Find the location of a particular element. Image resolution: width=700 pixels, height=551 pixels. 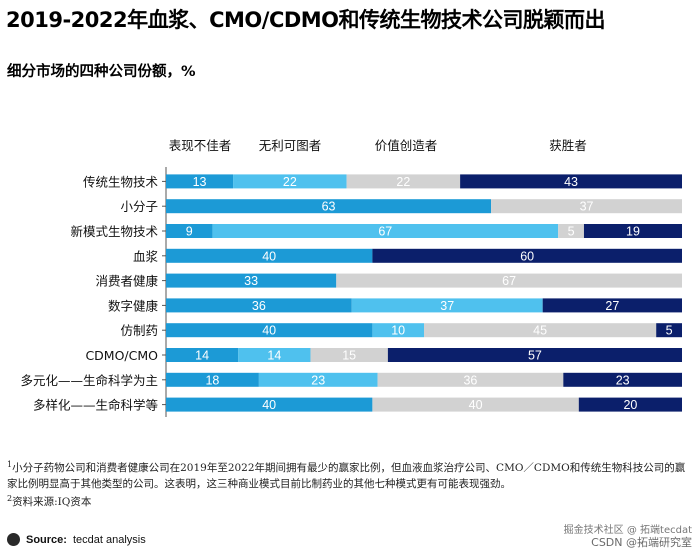

chart-subtitle: 细分市场的四种公司份额，% is located at coordinates (101, 72).